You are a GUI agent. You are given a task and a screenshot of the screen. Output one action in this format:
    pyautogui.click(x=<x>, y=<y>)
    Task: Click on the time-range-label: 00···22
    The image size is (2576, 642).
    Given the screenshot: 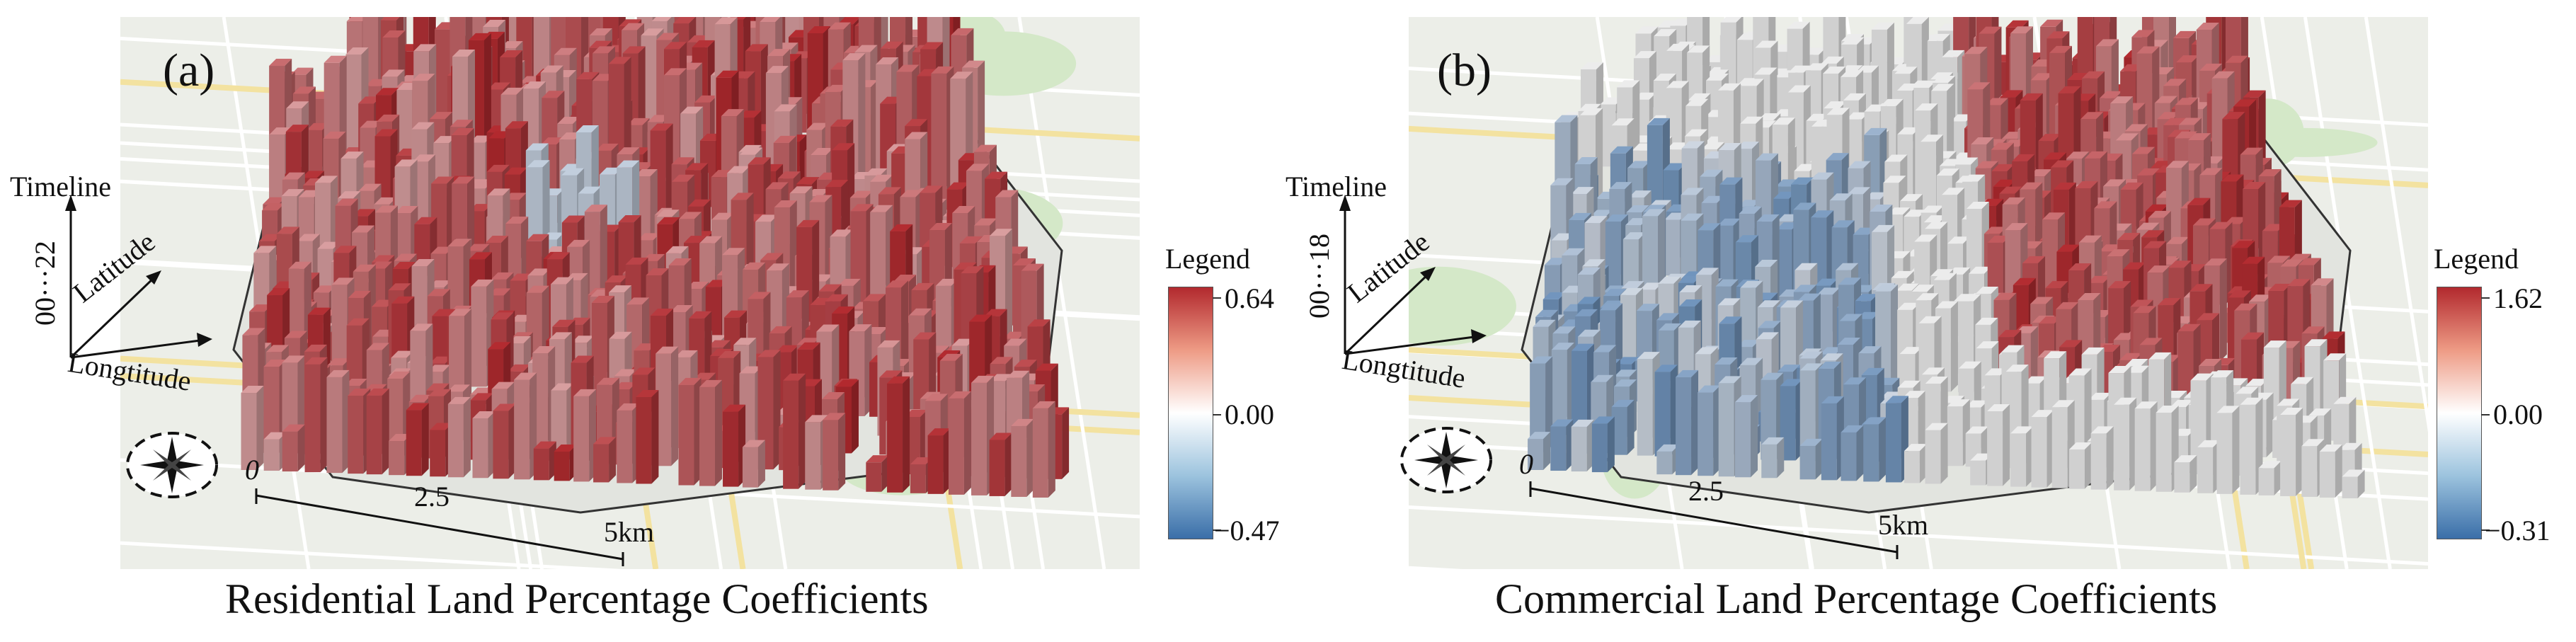 What is the action you would take?
    pyautogui.click(x=45, y=283)
    